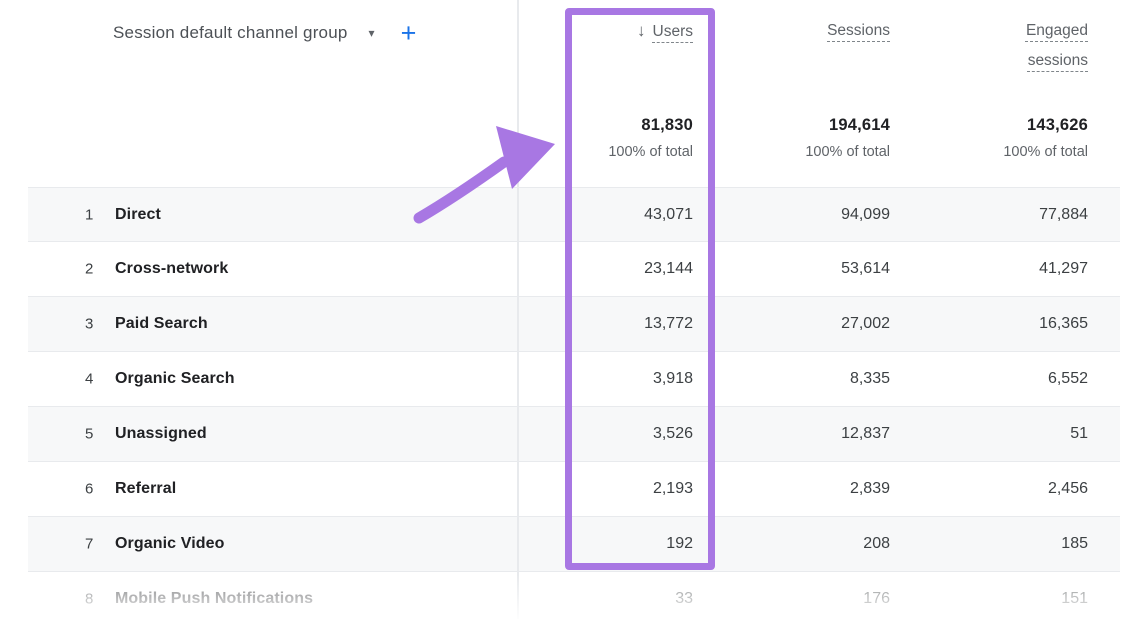 The height and width of the screenshot is (619, 1146). Describe the element at coordinates (1079, 433) in the screenshot. I see `engaged-sessions-value: 51` at that location.